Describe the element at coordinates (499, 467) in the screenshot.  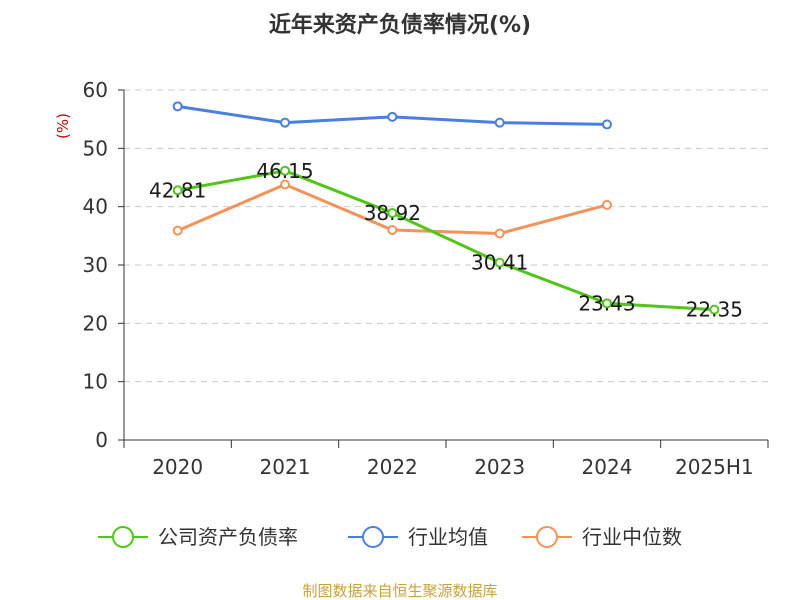
I see `x-tick-label: 2023` at that location.